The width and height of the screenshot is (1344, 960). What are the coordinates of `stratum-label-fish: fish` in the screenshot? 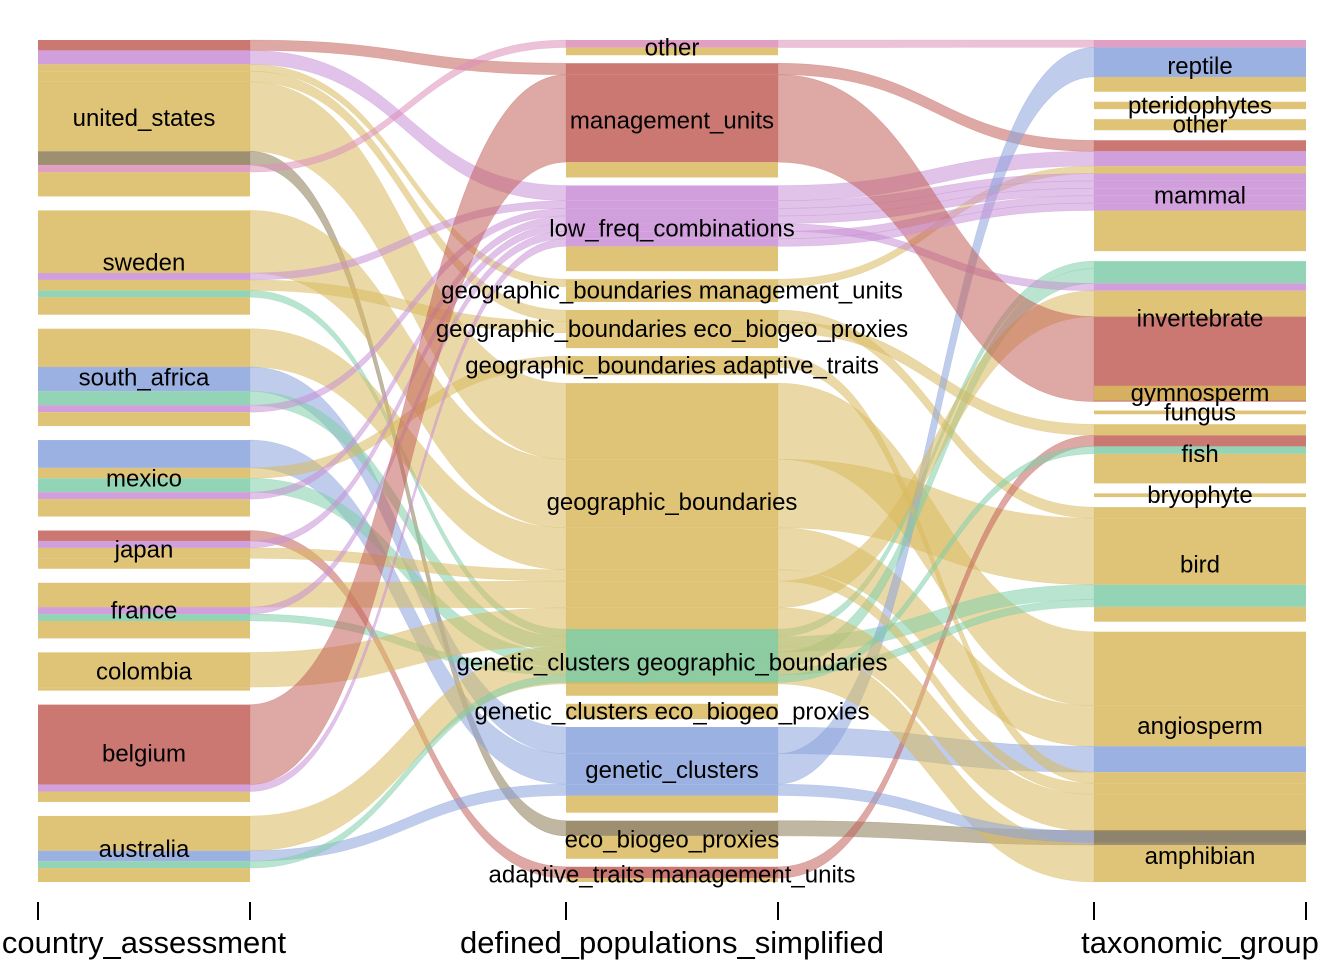 It's located at (1199, 454).